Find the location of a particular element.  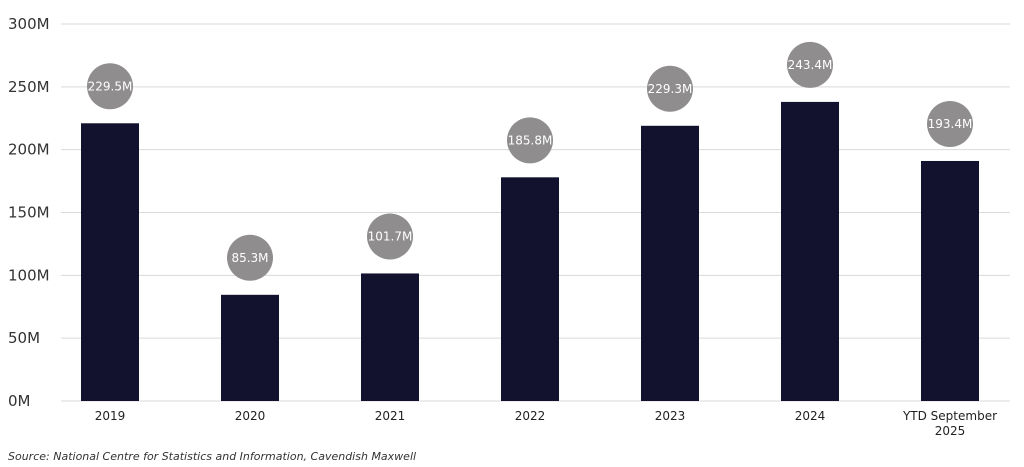

x-tick-label: 2025 is located at coordinates (950, 431).